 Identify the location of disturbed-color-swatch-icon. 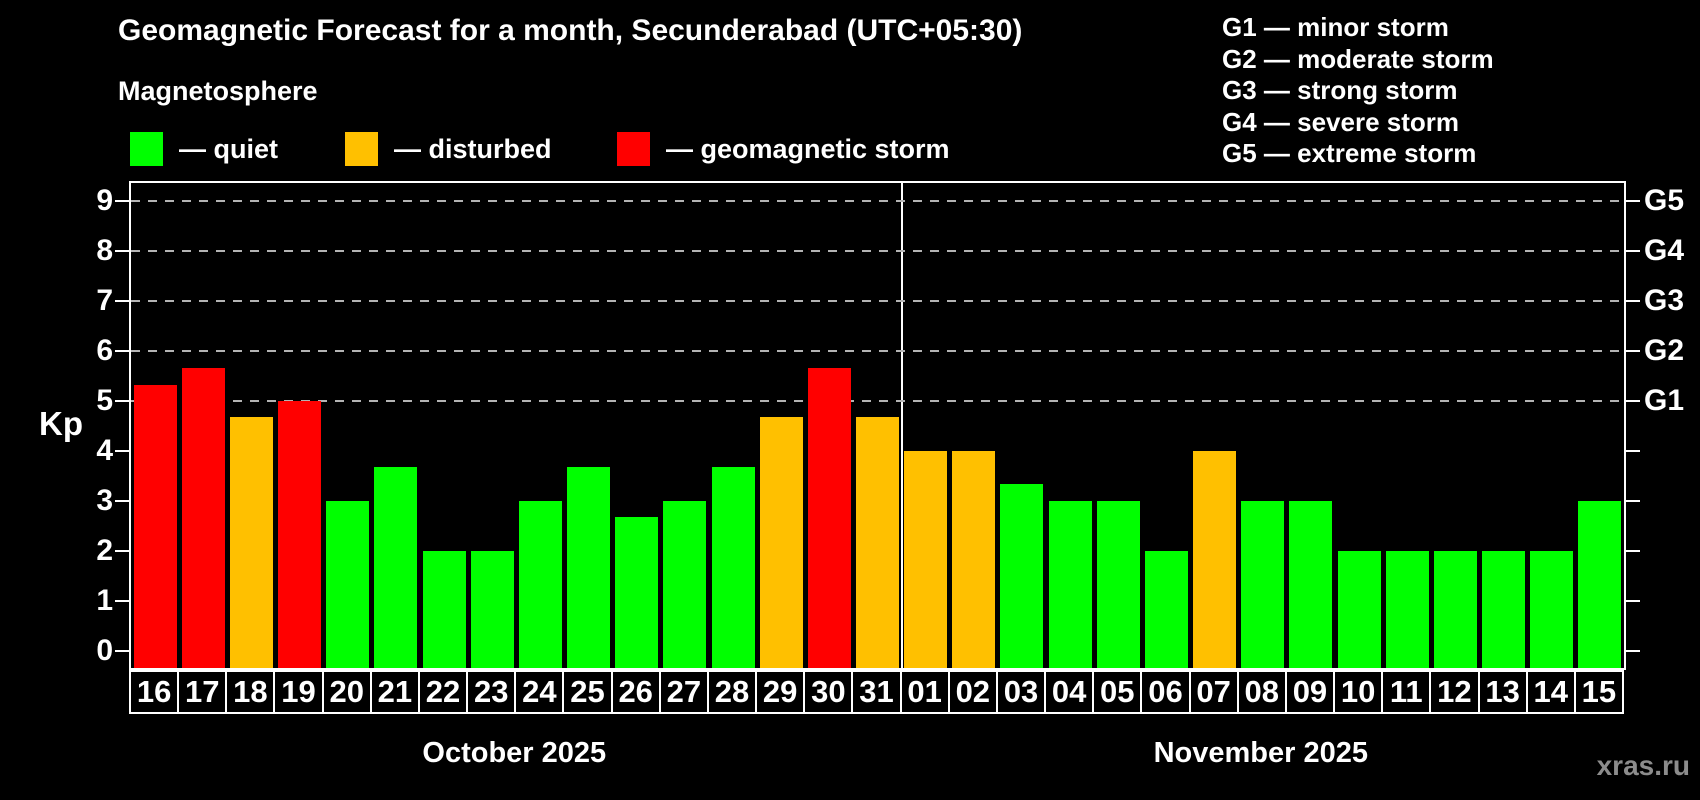
(361, 149).